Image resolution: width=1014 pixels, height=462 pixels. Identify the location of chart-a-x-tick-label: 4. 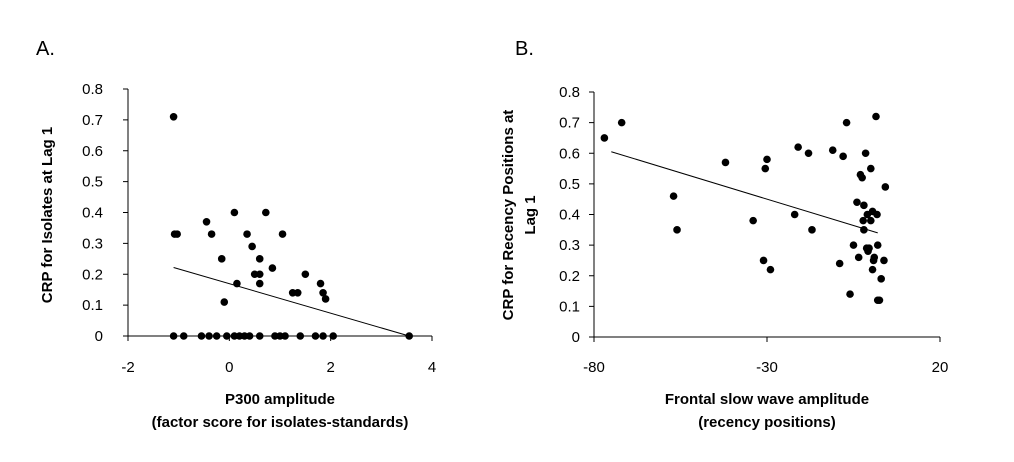
(432, 367).